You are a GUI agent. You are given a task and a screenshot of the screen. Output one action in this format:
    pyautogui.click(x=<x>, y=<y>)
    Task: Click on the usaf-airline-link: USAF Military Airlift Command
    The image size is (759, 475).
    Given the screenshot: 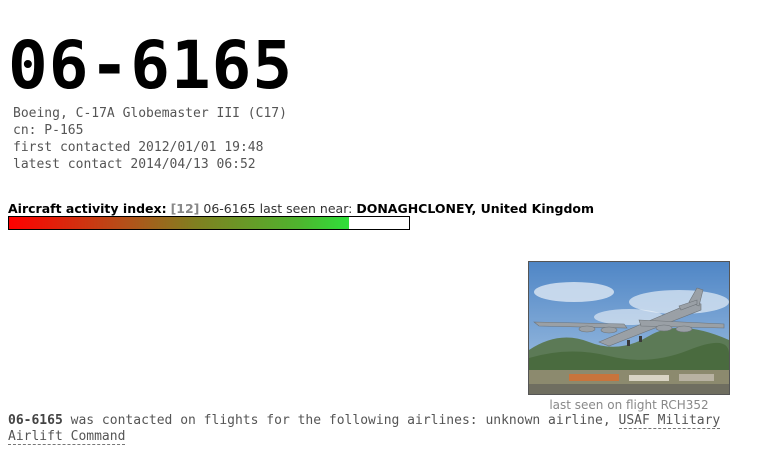 What is the action you would take?
    pyautogui.click(x=364, y=429)
    